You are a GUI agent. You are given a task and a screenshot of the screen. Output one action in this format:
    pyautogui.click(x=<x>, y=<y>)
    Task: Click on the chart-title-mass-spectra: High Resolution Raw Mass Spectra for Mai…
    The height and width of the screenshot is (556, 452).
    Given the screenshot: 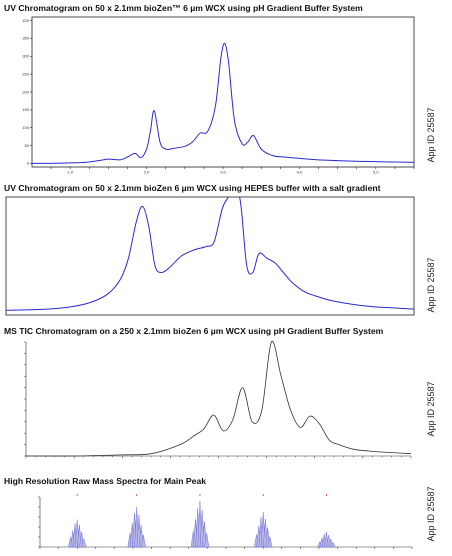 What is the action you would take?
    pyautogui.click(x=105, y=481)
    